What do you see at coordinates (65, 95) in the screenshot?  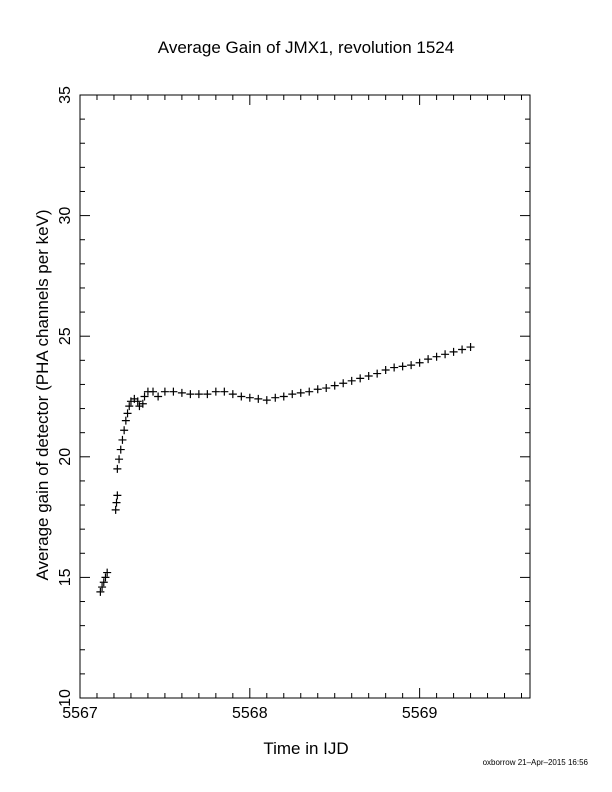 I see `y-tick-label: 35` at bounding box center [65, 95].